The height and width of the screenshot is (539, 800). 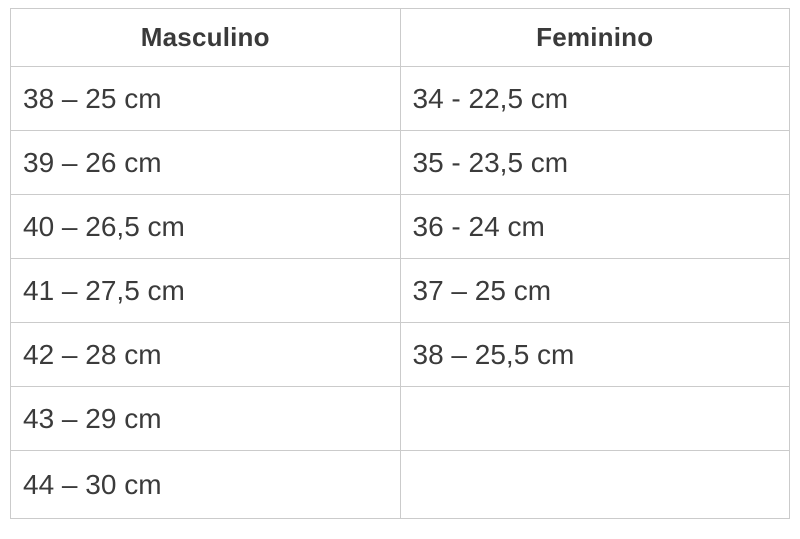 I want to click on table-row: 44 – 30 cm, so click(x=400, y=484).